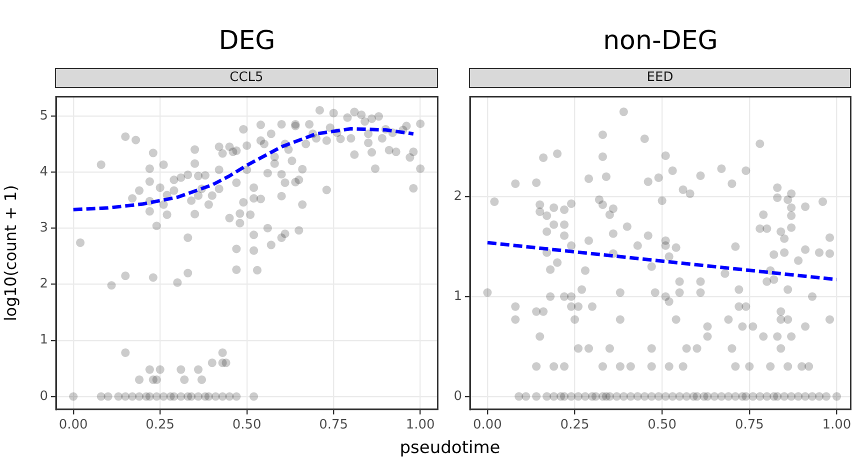  I want to click on chart-subtitle: EED, so click(660, 78).